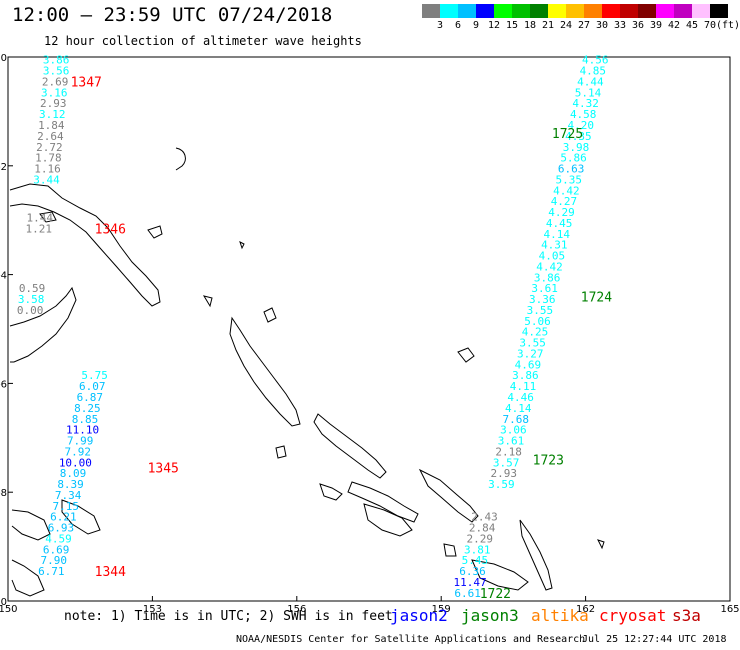 The image size is (740, 650). What do you see at coordinates (477, 549) in the screenshot?
I see `wave-height-value: 3.81` at bounding box center [477, 549].